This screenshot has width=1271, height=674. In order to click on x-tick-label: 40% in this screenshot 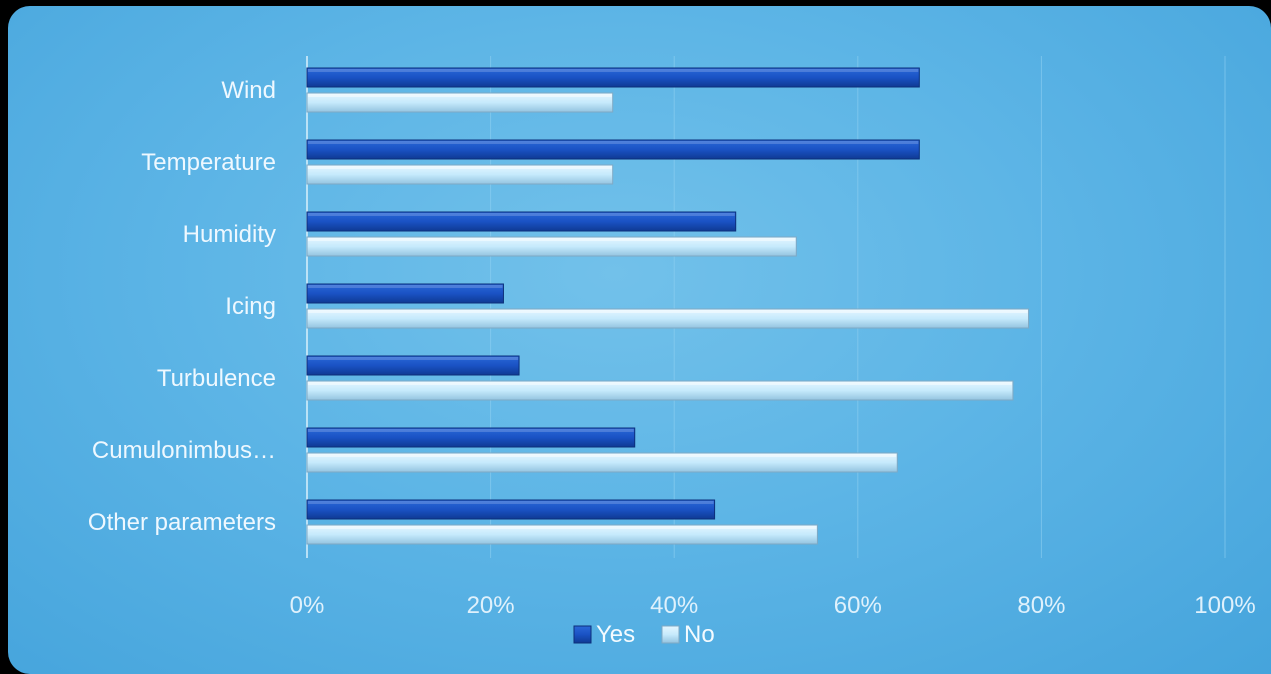, I will do `click(674, 605)`.